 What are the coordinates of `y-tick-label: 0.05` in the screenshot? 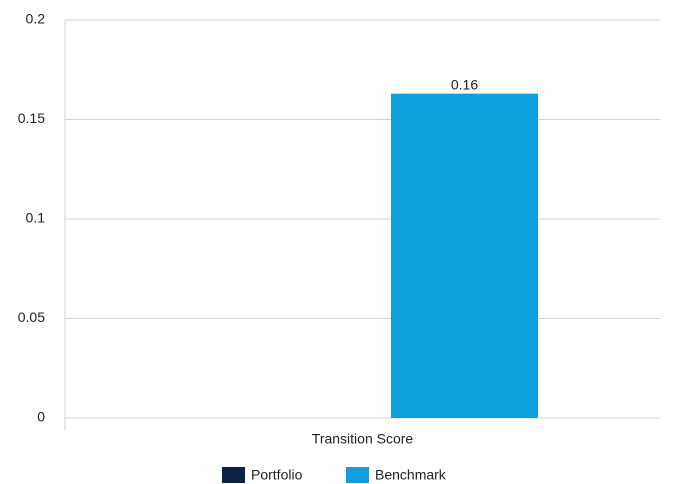 It's located at (31, 317).